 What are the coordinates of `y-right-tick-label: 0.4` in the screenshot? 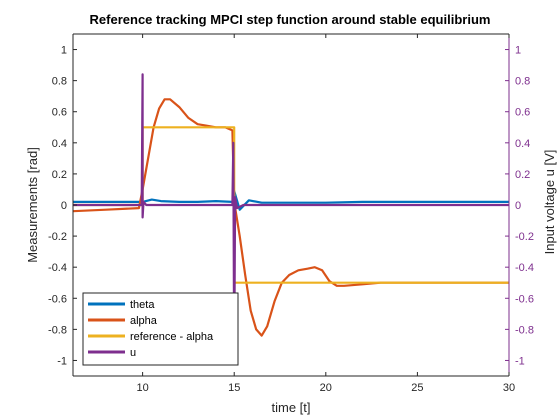 It's located at (522, 144).